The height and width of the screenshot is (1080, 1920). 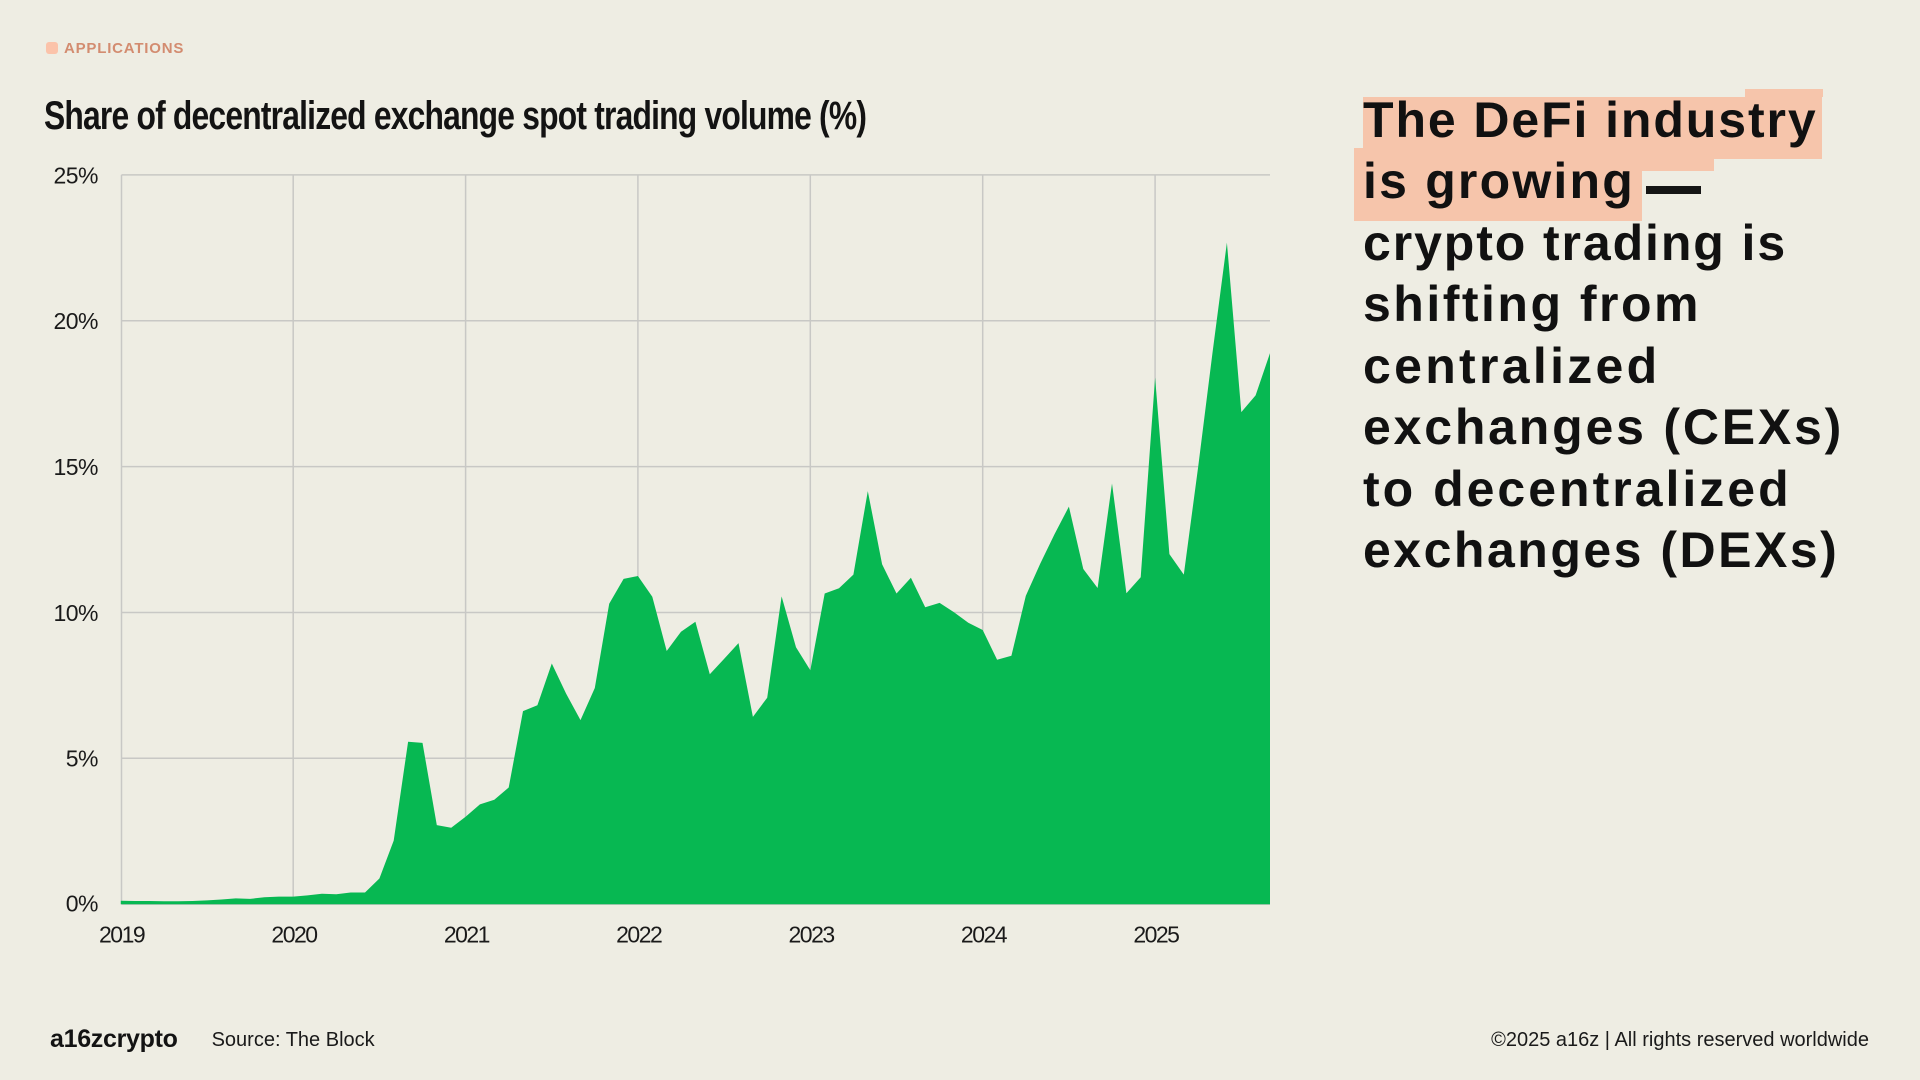 What do you see at coordinates (122, 934) in the screenshot?
I see `svg-text: 2019` at bounding box center [122, 934].